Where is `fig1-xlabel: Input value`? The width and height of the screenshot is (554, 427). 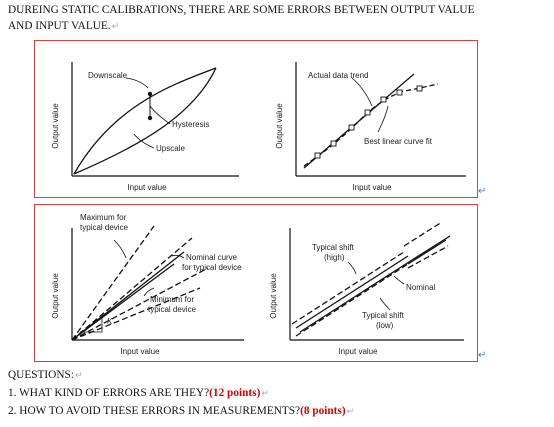 fig1-xlabel: Input value is located at coordinates (147, 187).